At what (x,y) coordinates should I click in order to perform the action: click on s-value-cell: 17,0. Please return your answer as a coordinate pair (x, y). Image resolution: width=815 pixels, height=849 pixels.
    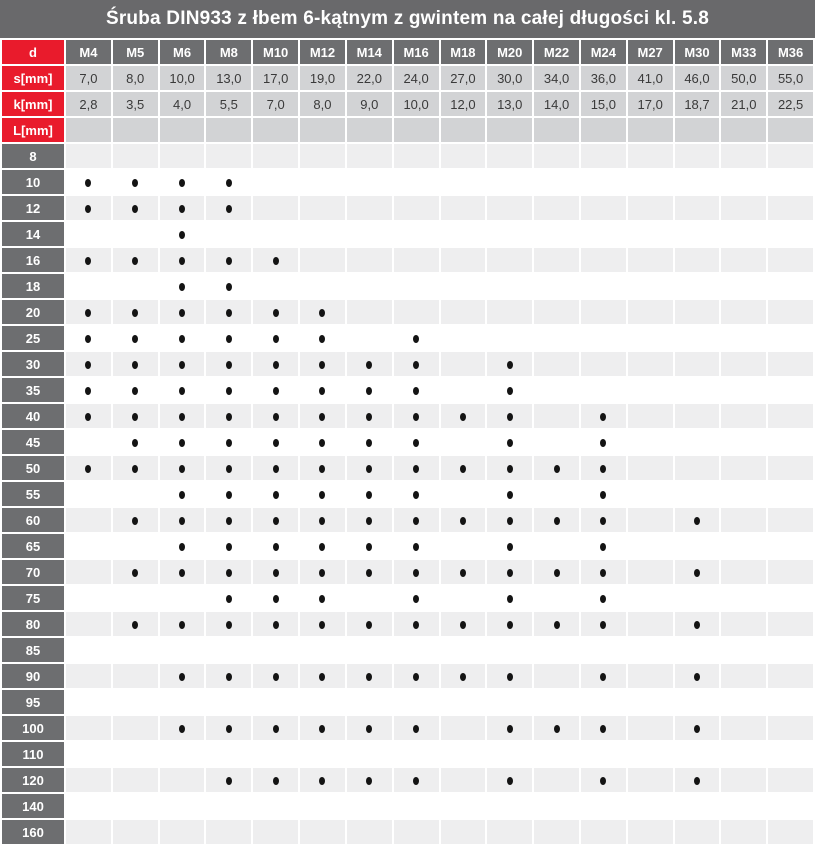
    Looking at the image, I should click on (276, 78).